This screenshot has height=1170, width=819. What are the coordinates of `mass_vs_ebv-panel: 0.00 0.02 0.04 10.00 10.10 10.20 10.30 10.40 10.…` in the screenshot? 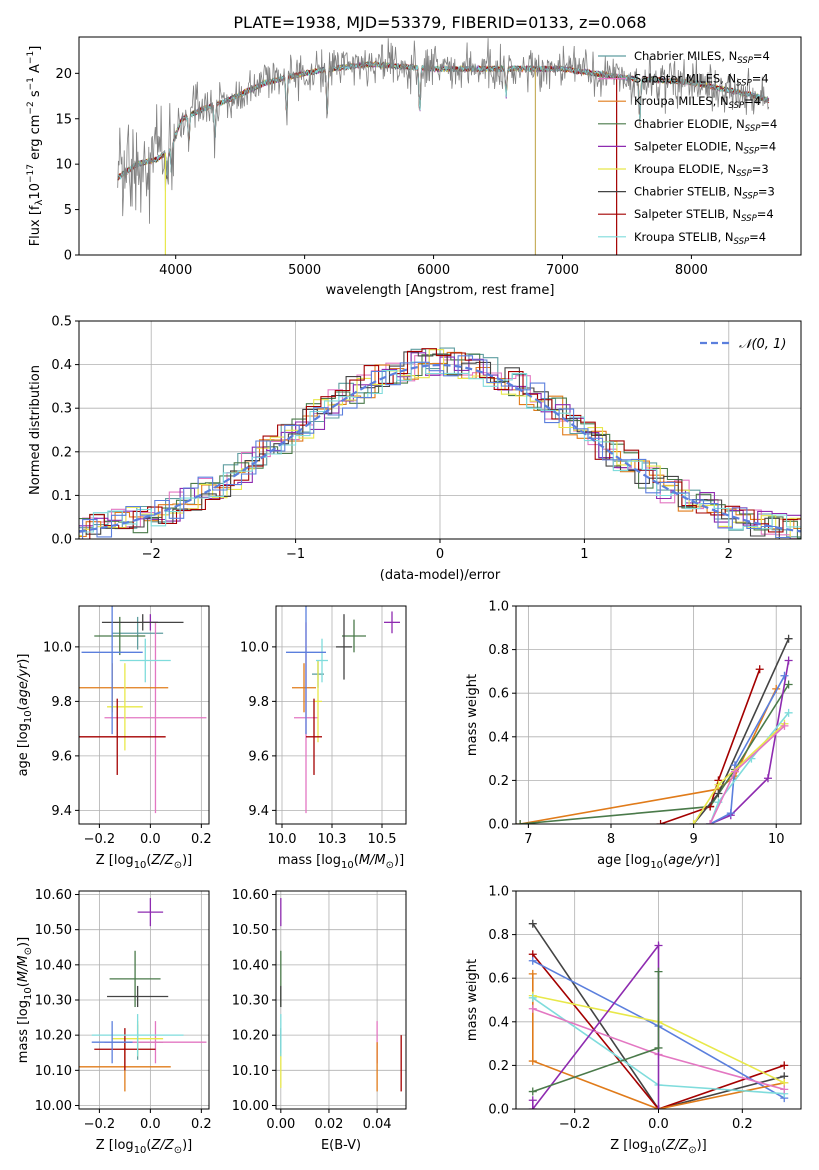 It's located at (319, 1020).